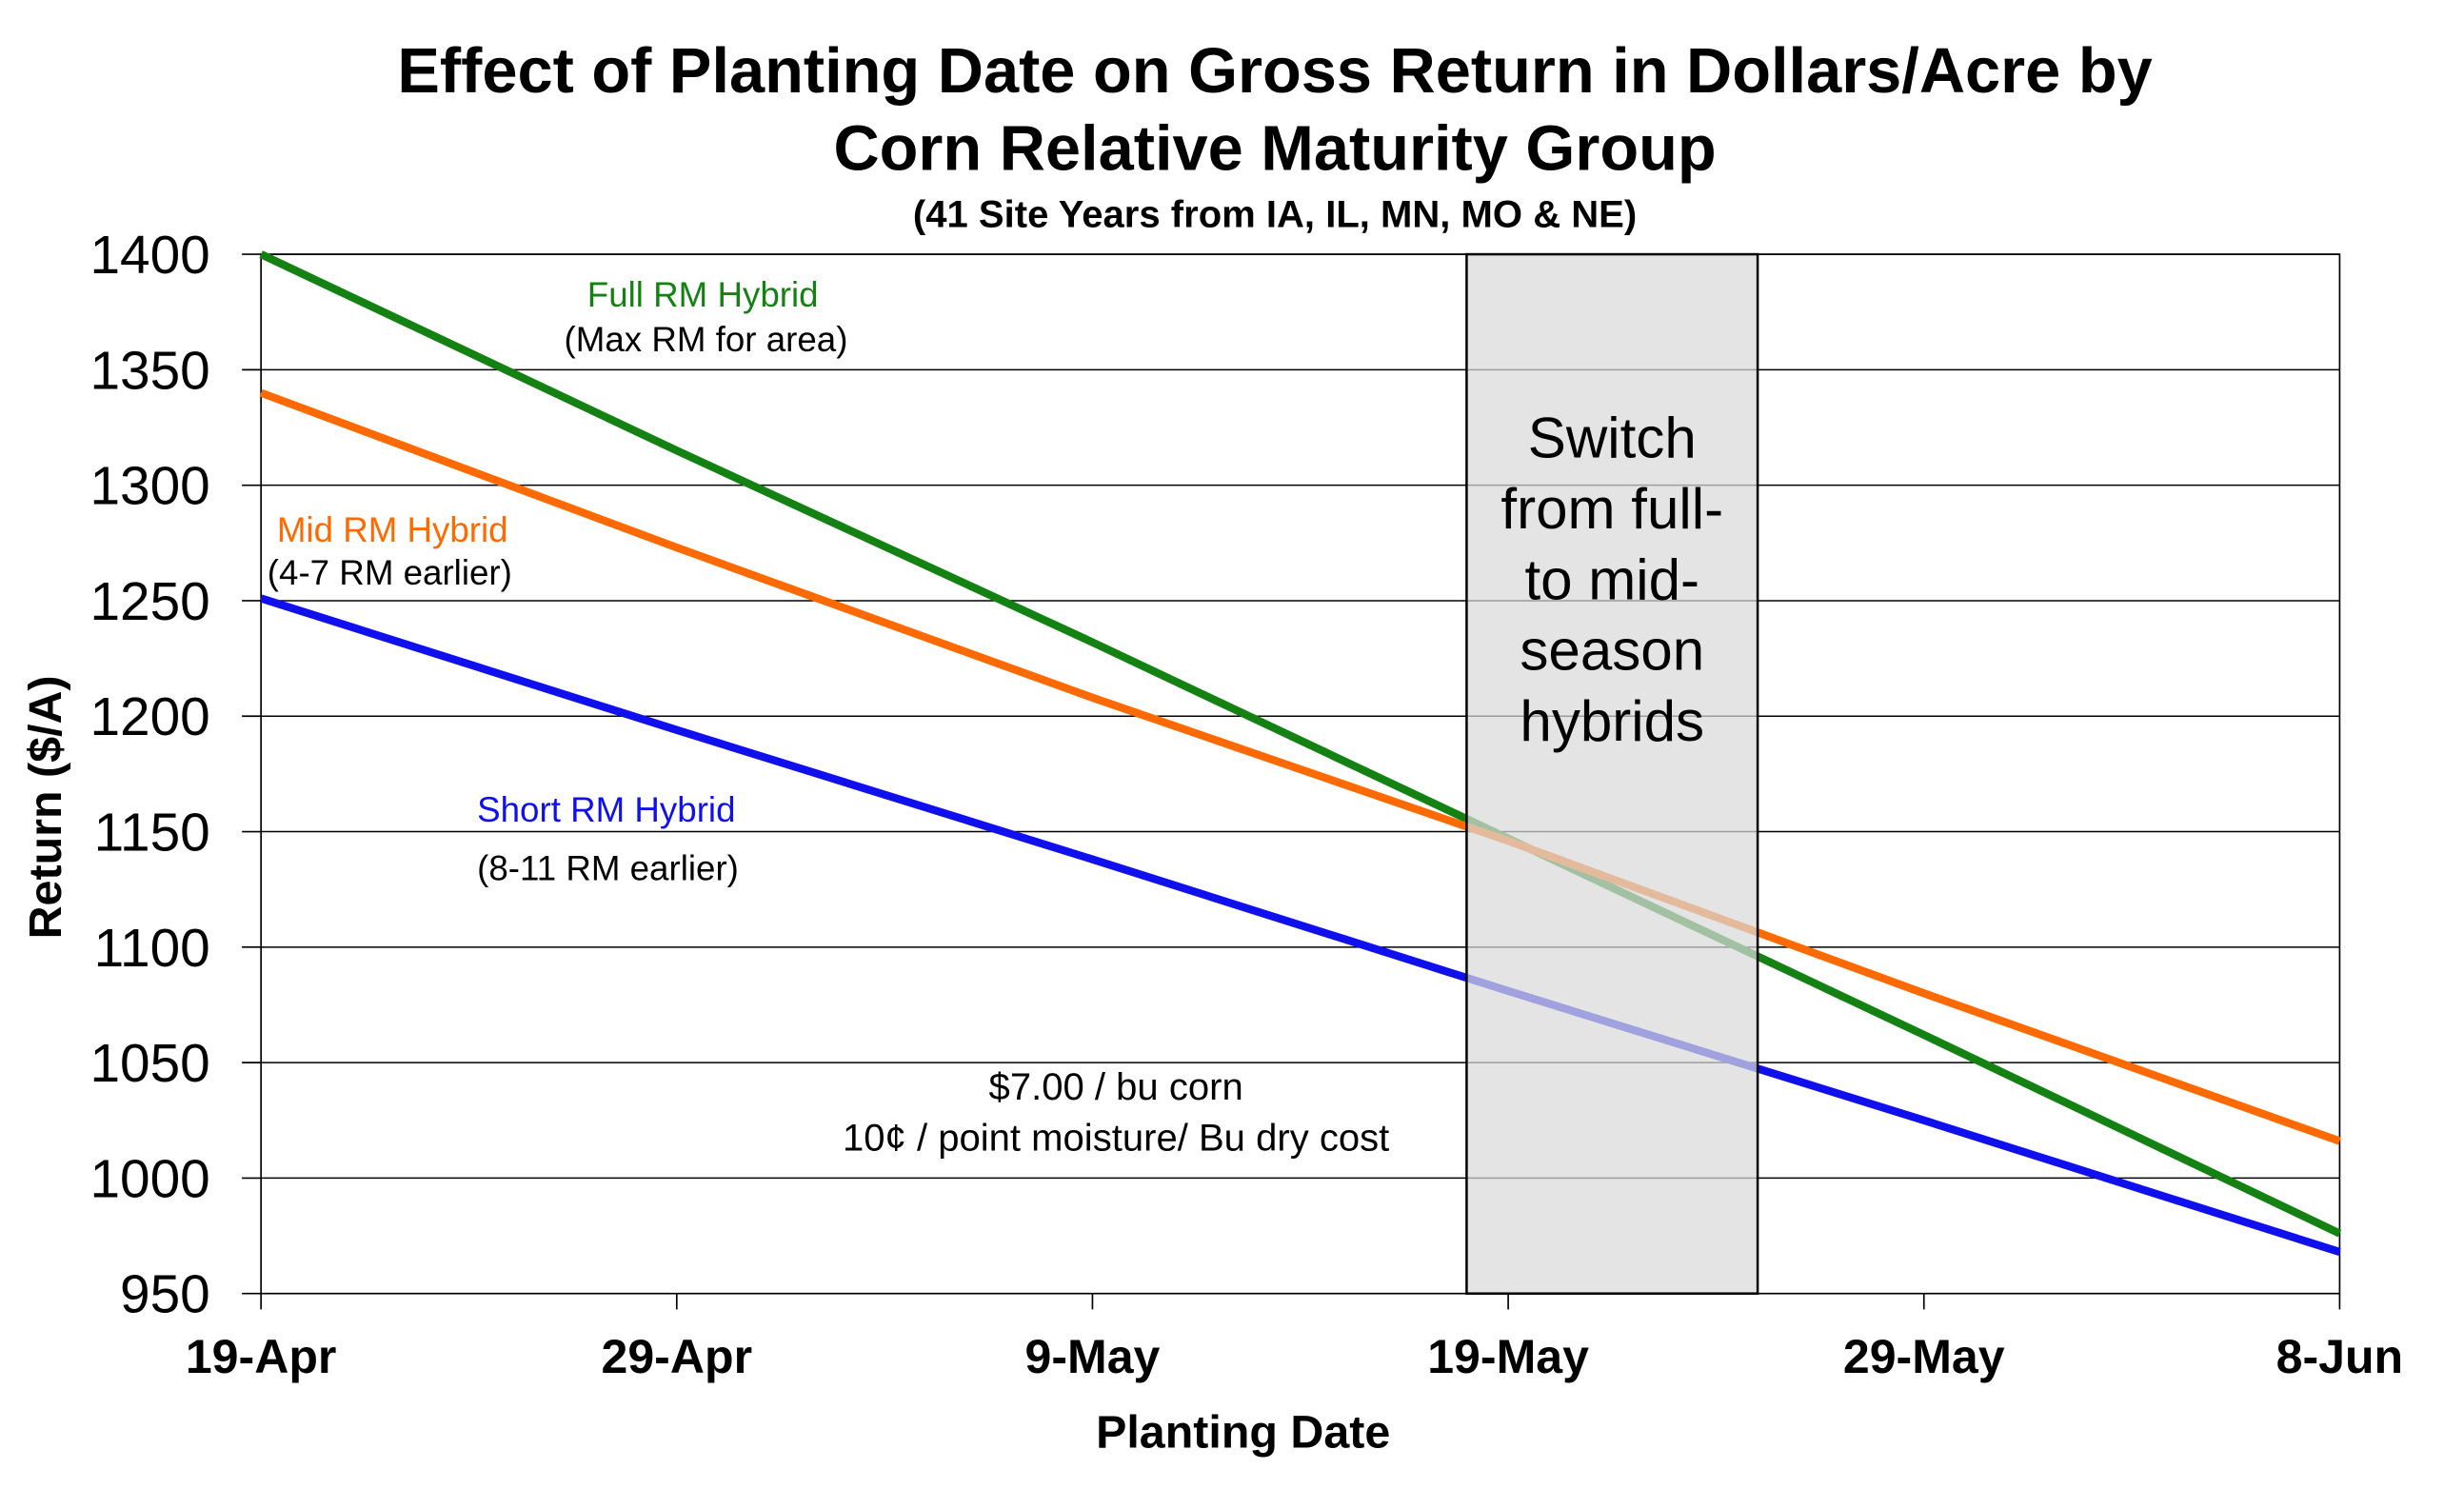 The height and width of the screenshot is (1489, 2464). What do you see at coordinates (1275, 215) in the screenshot?
I see `chart-subtitle: (41 Site Years from IA, IL, MN, MO & NE)` at bounding box center [1275, 215].